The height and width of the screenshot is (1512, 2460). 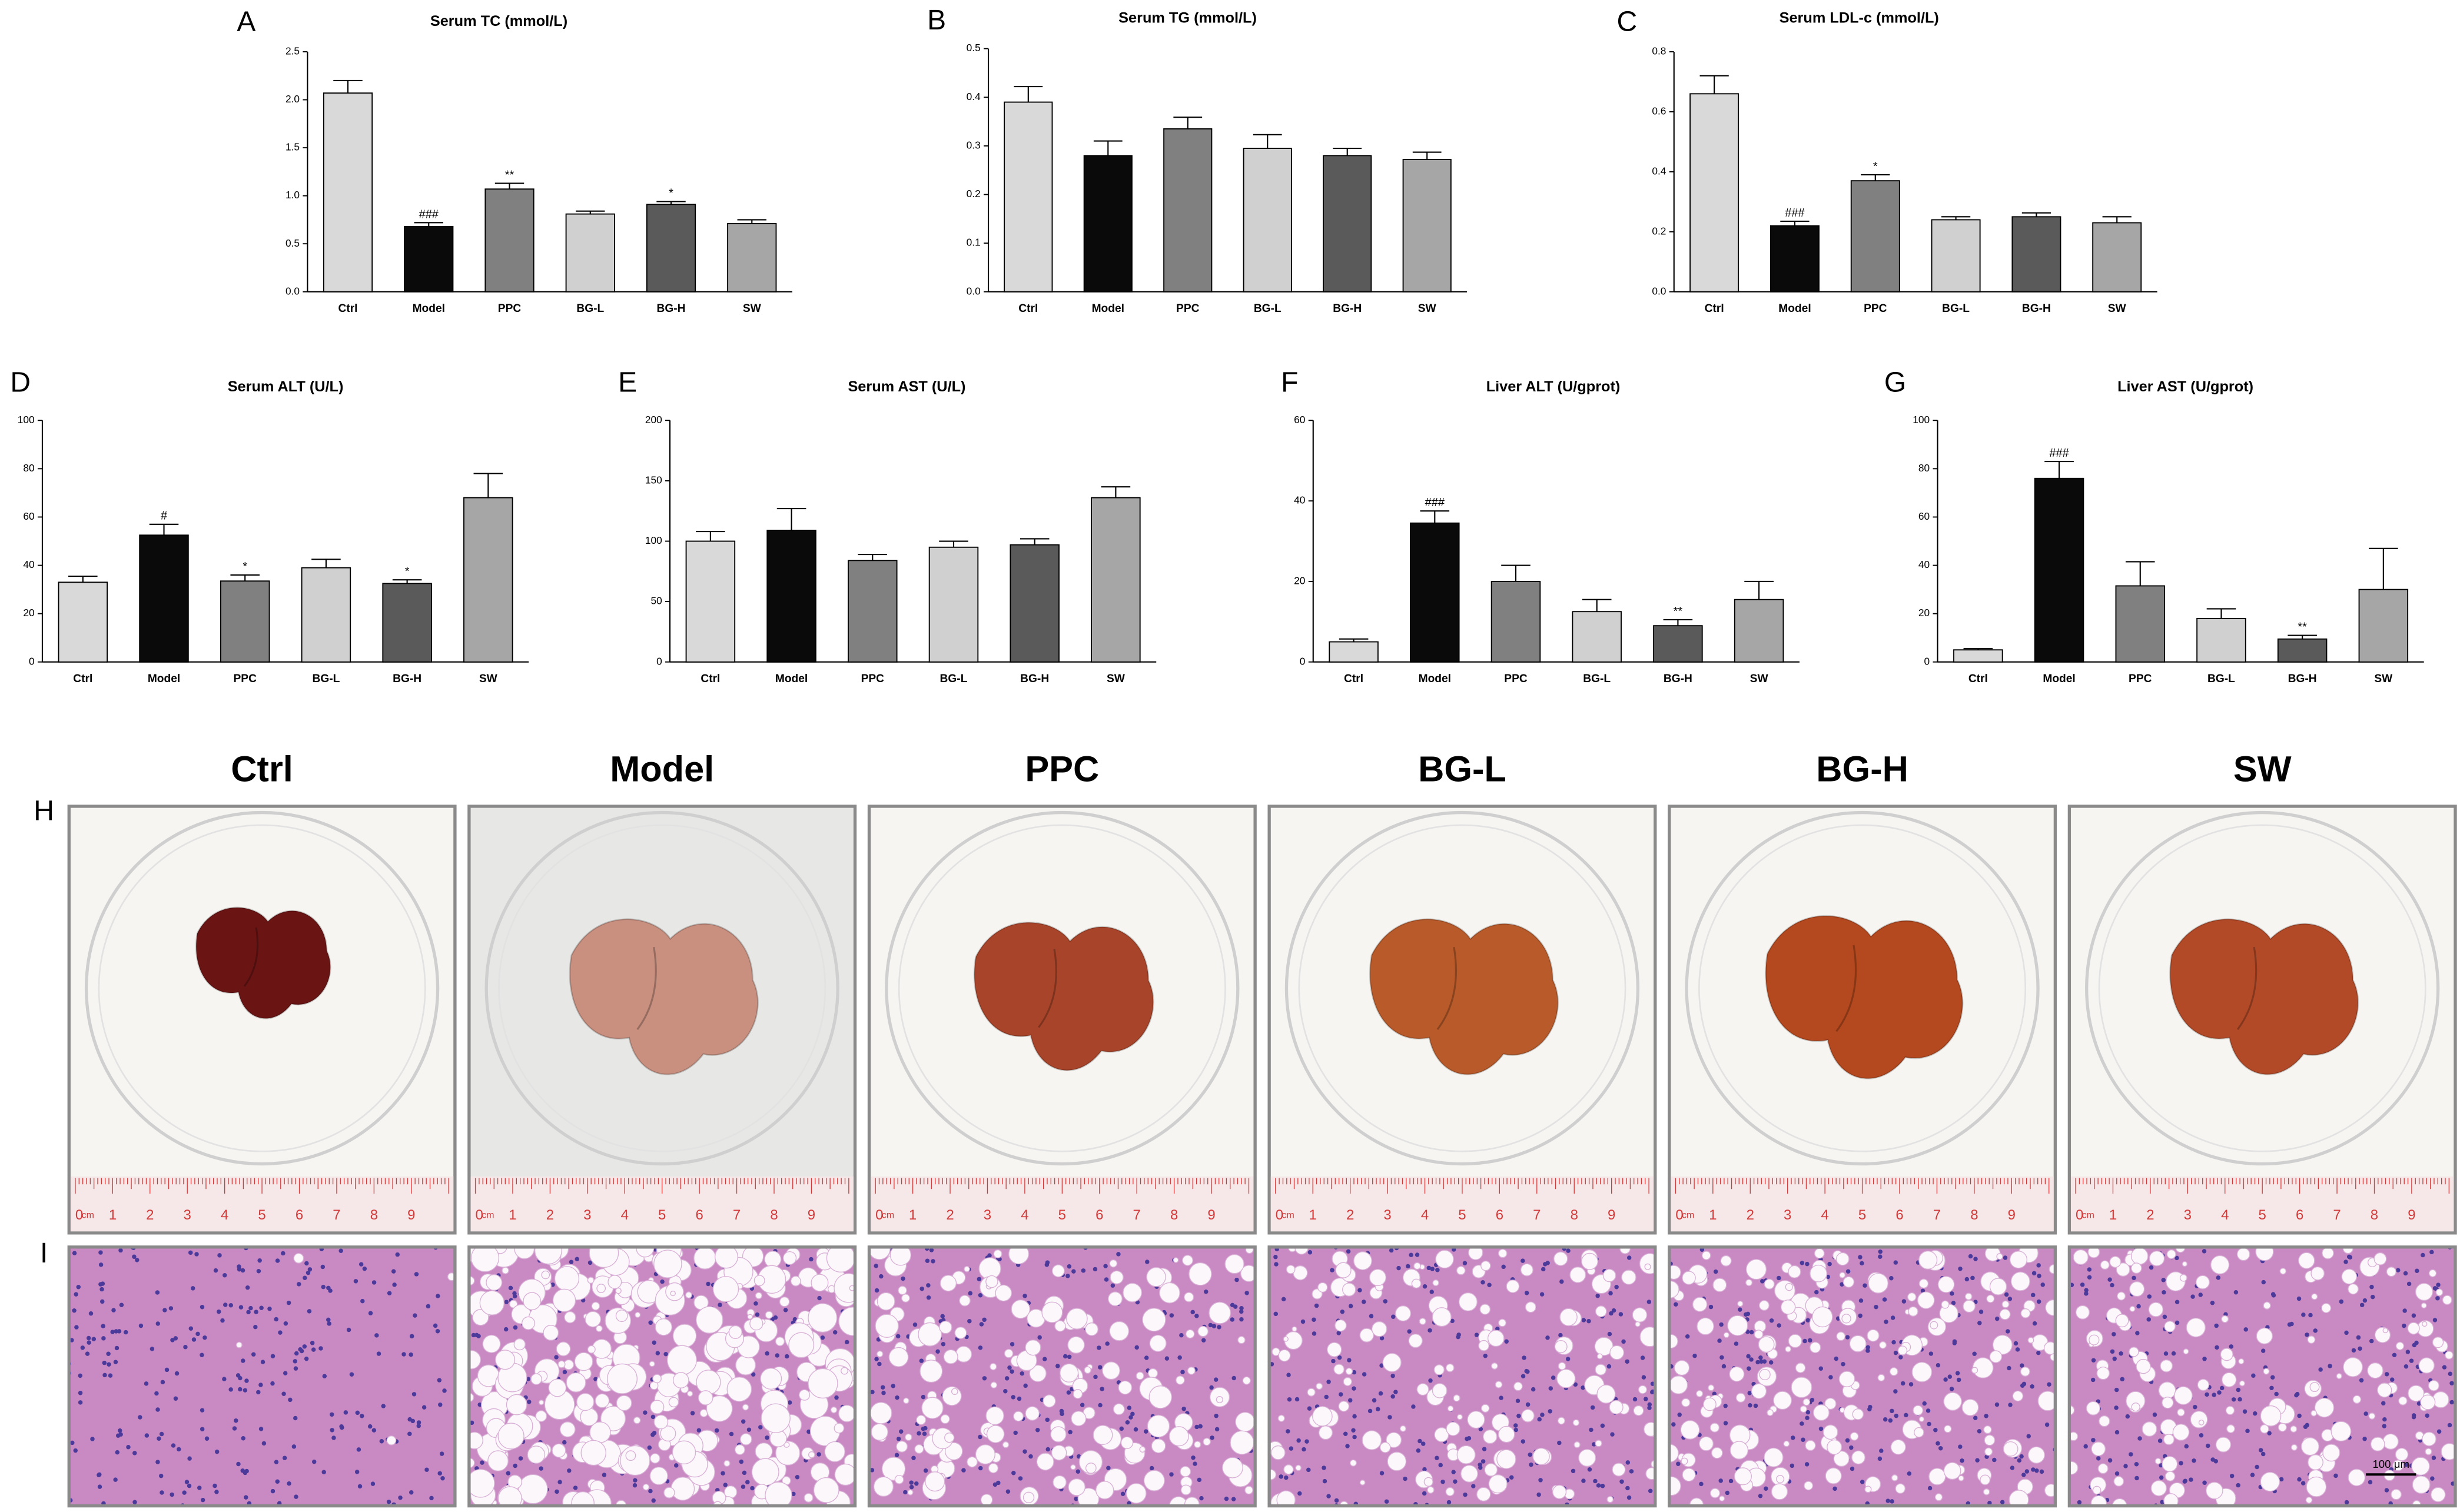 What do you see at coordinates (913, 1215) in the screenshot?
I see `ruler-label: 1` at bounding box center [913, 1215].